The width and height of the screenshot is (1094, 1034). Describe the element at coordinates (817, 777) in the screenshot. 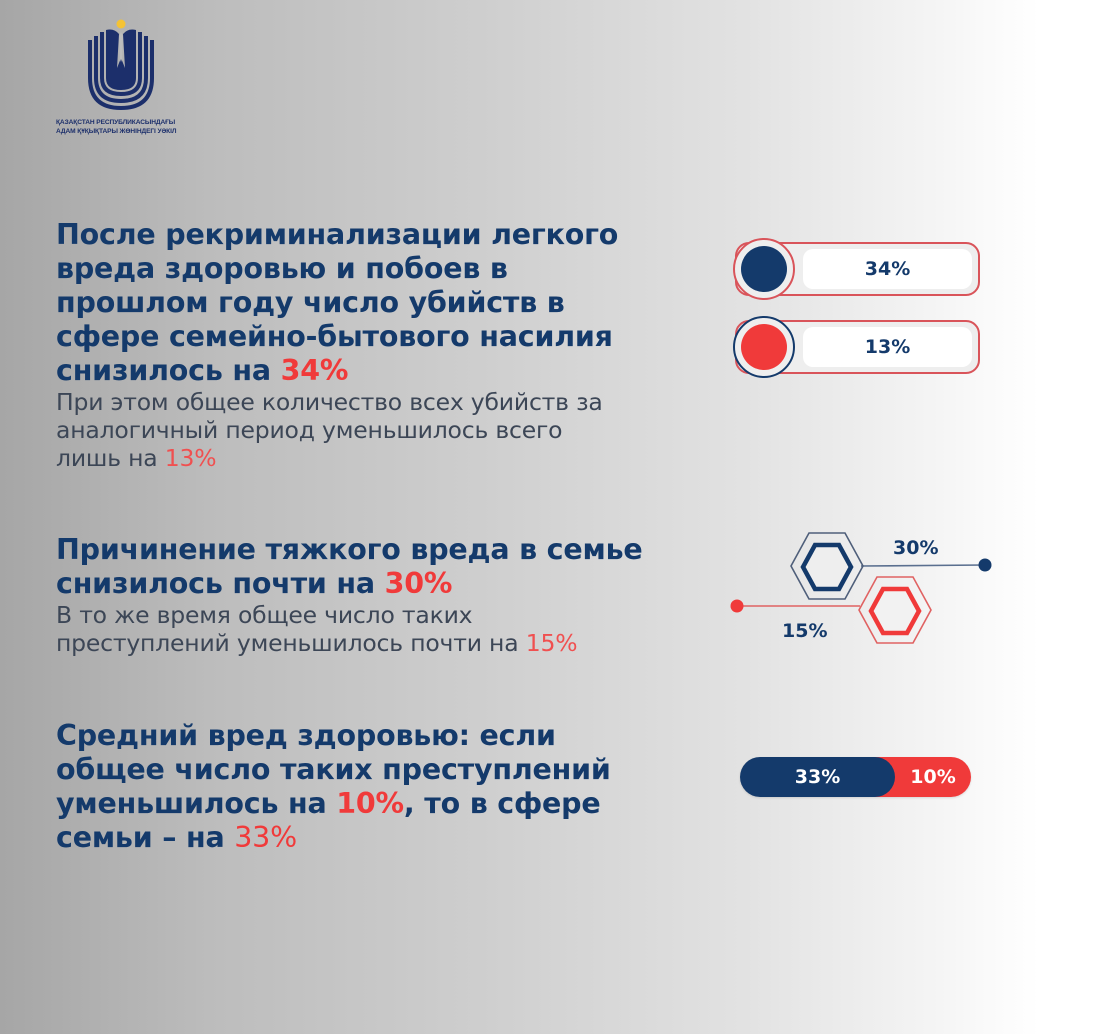

I see `split-bar-family-segment: 33%` at that location.